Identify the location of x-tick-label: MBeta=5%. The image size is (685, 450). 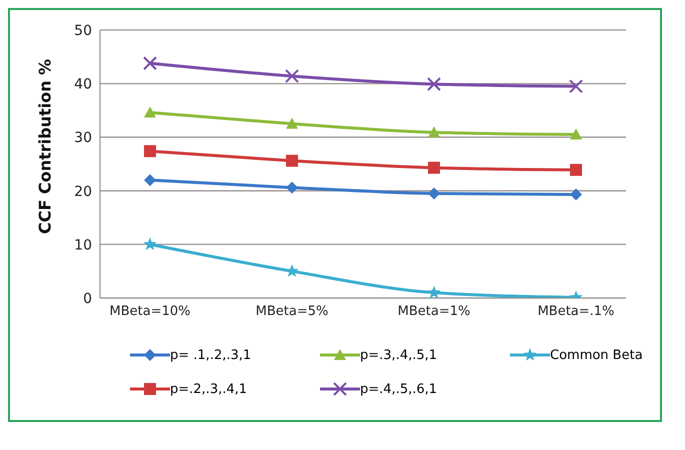
(292, 312).